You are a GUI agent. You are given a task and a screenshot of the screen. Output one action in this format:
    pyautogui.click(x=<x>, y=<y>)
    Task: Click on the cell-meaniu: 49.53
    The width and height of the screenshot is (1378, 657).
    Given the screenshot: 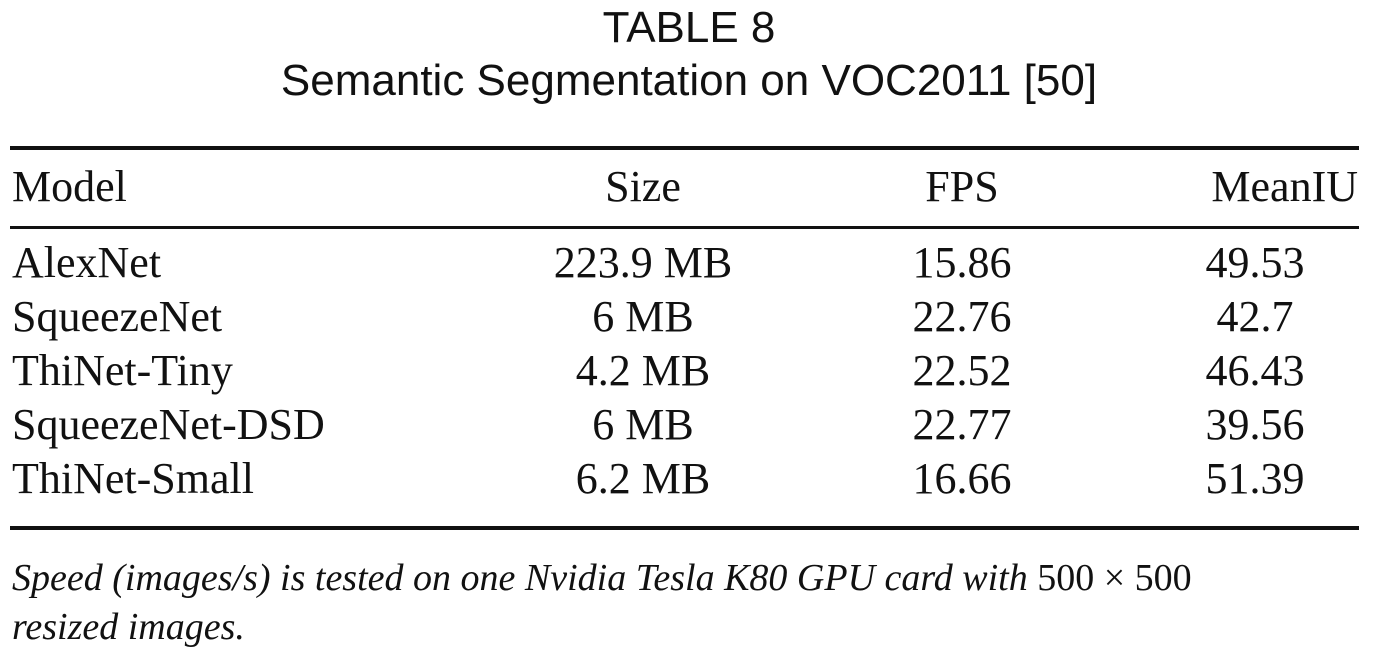 What is the action you would take?
    pyautogui.click(x=1255, y=262)
    